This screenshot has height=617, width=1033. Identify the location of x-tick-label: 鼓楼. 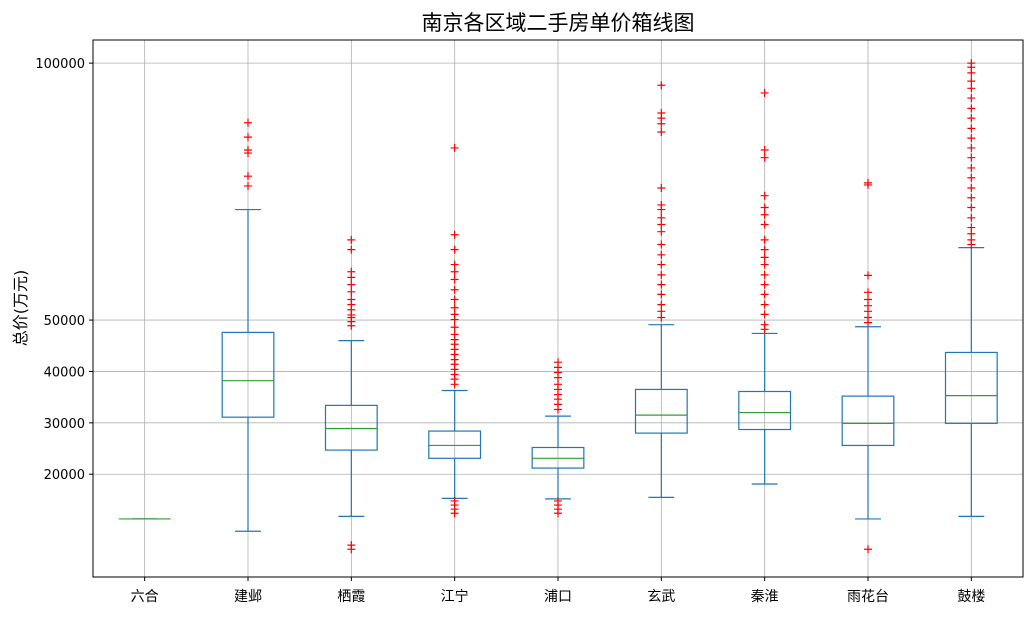
(971, 597).